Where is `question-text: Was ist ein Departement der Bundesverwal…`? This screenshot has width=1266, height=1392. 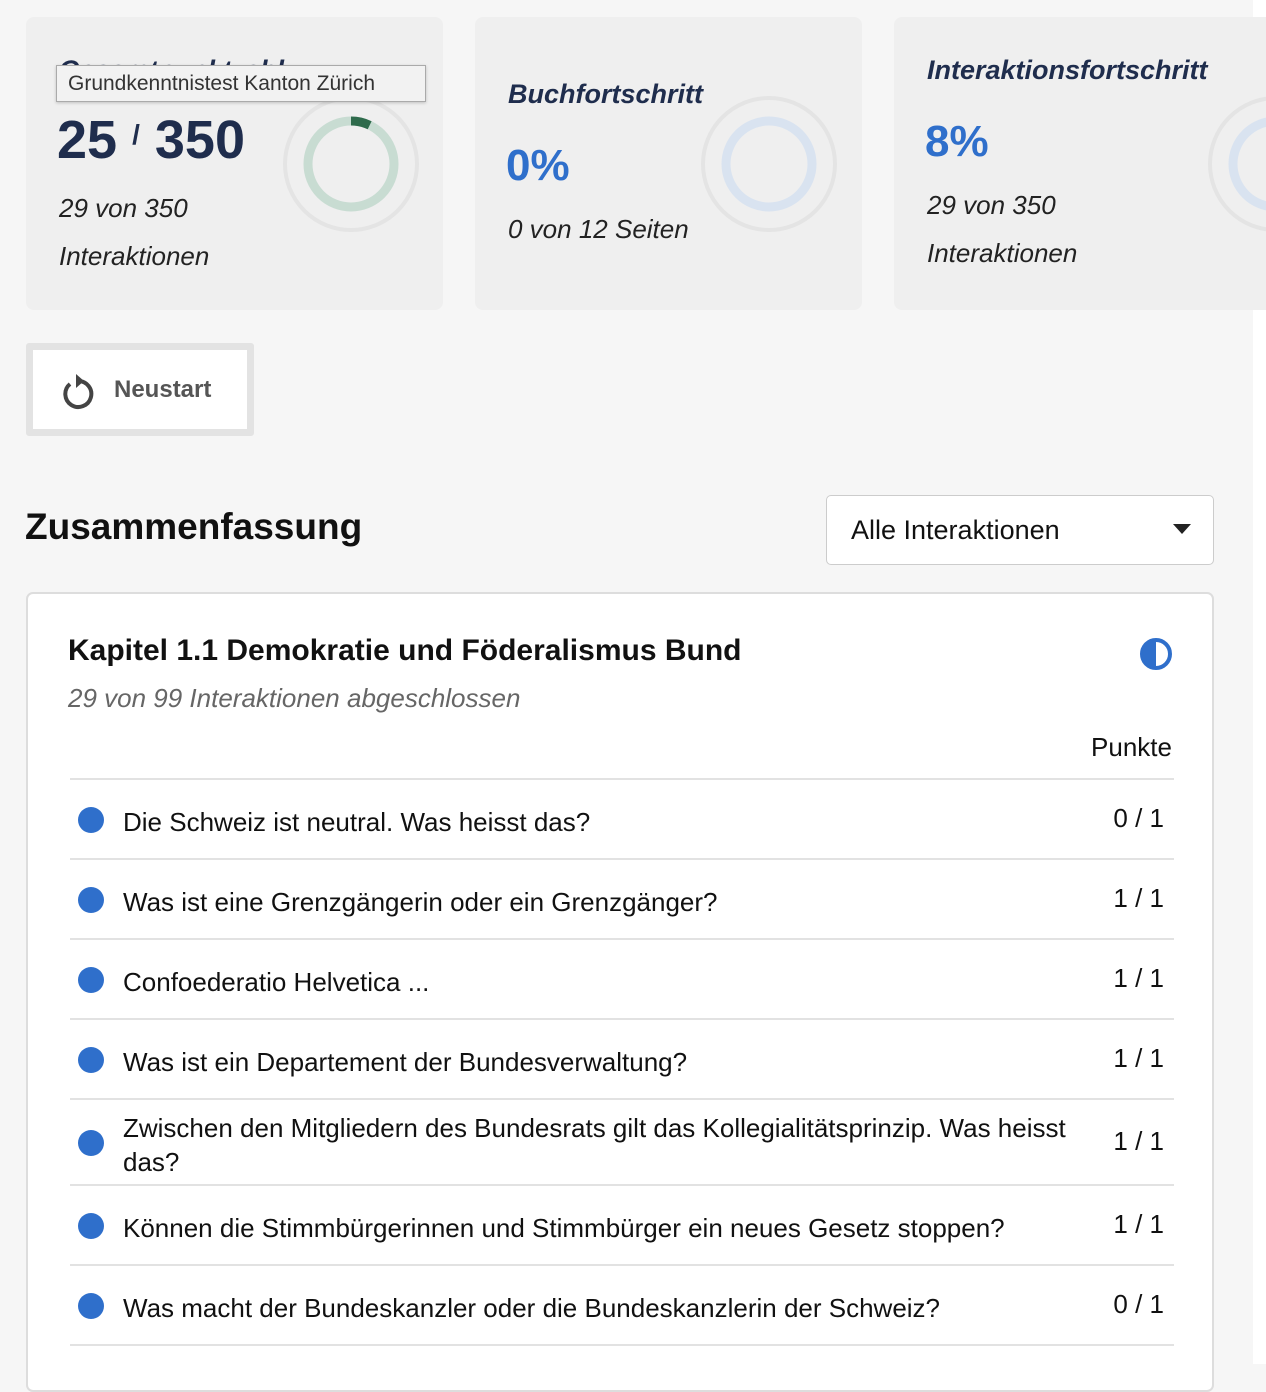 question-text: Was ist ein Departement der Bundesverwal… is located at coordinates (405, 1062).